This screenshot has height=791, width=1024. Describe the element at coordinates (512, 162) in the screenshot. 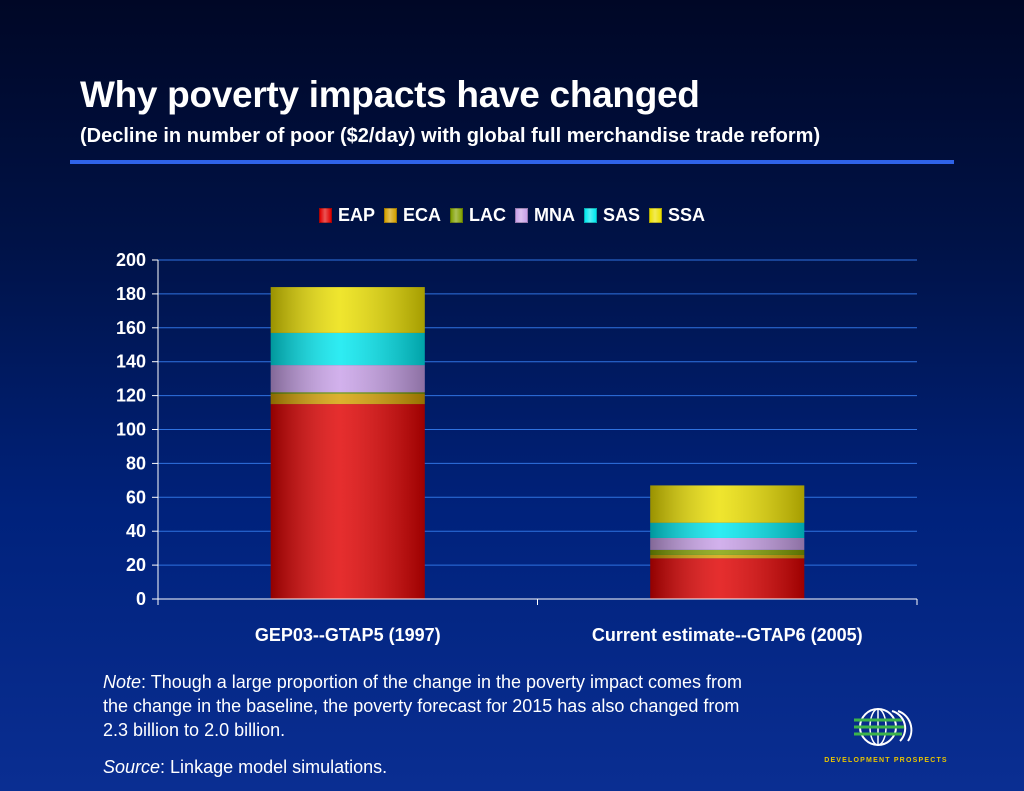

I see `title-divider` at that location.